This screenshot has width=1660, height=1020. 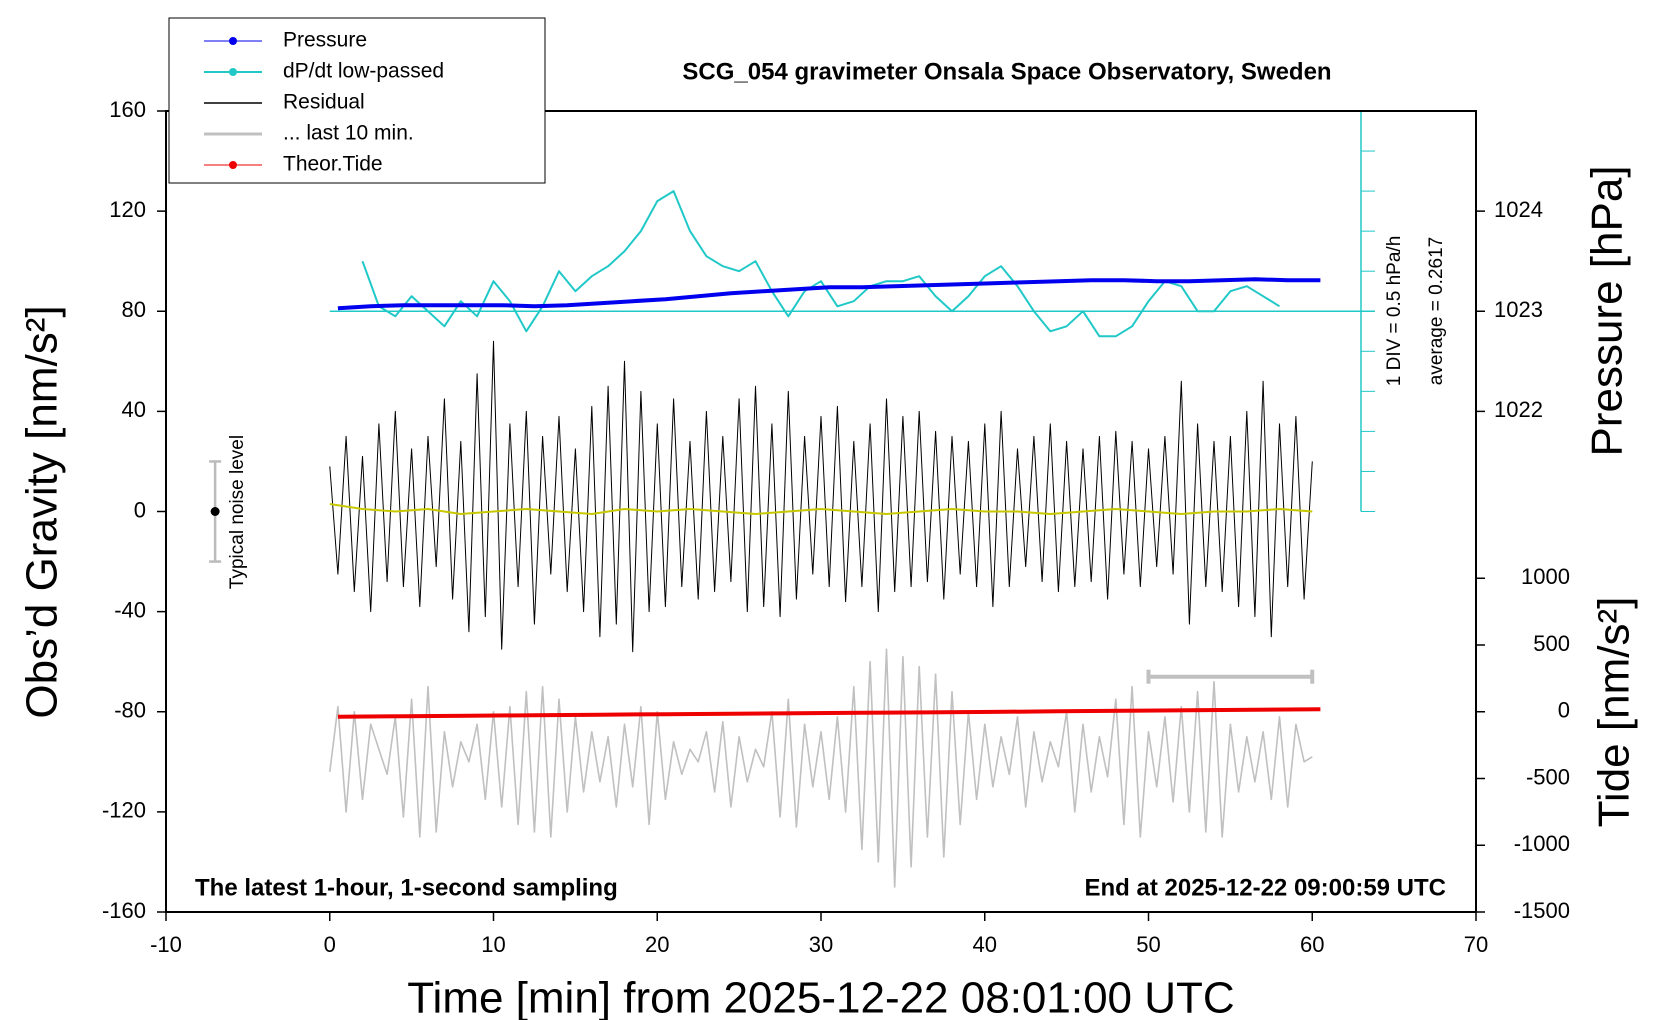 I want to click on x-tick-label: 20, so click(x=657, y=944).